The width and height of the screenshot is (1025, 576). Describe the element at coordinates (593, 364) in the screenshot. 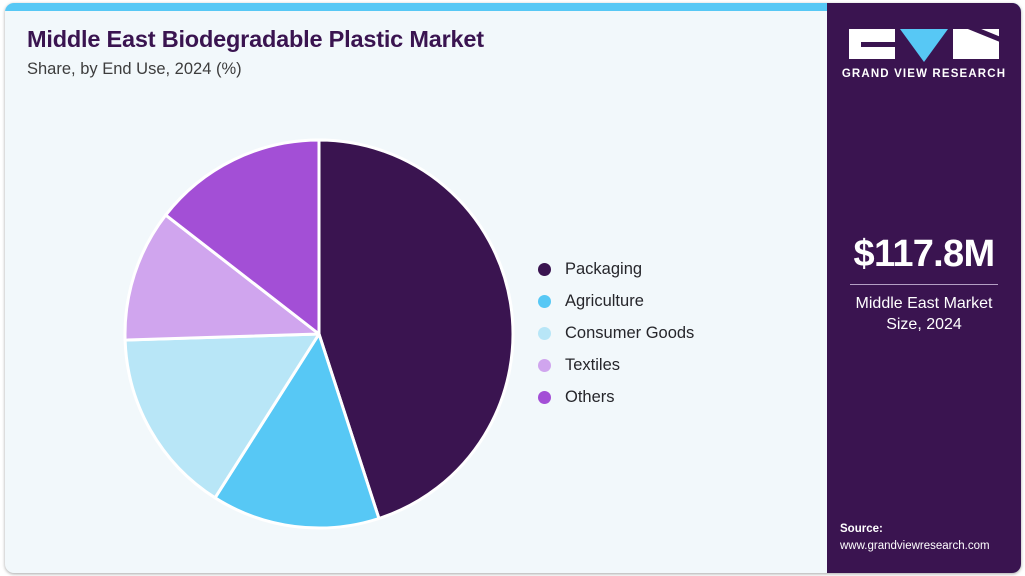

I see `legend-label: Textiles` at that location.